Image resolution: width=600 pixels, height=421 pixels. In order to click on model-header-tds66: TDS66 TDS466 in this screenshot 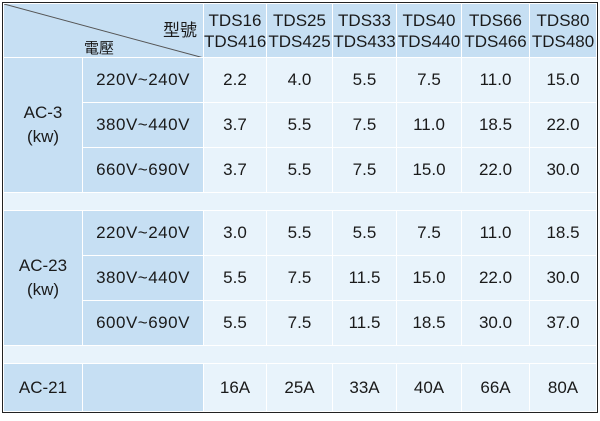, I will do `click(495, 30)`.